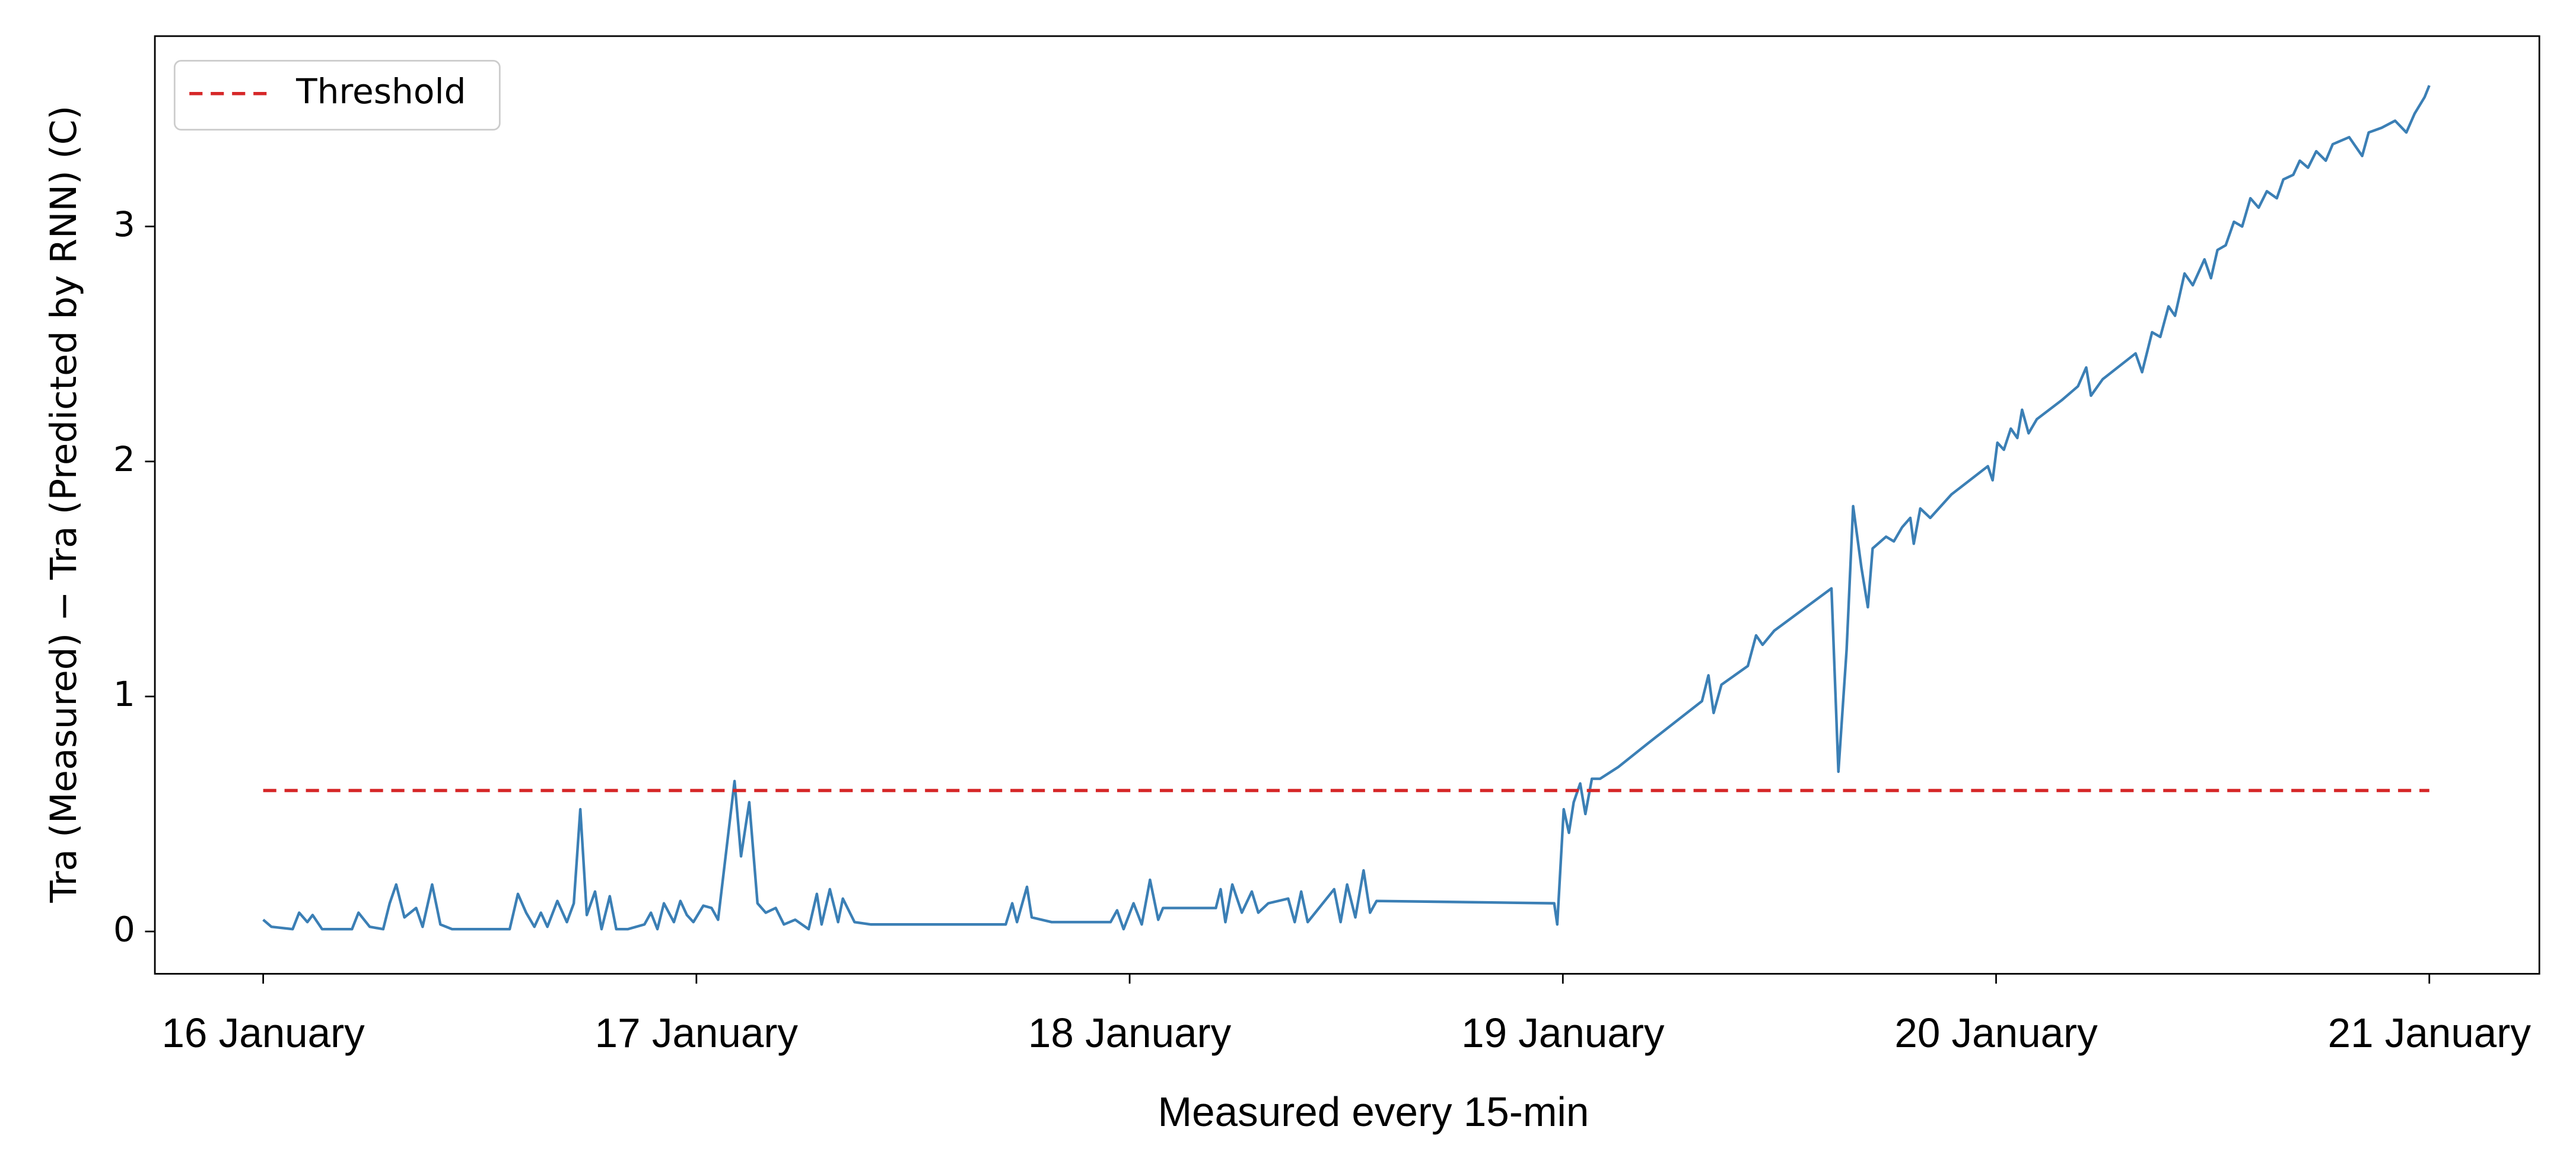 This screenshot has height=1161, width=2576. What do you see at coordinates (1130, 1033) in the screenshot?
I see `x-tick-label: 18 January` at bounding box center [1130, 1033].